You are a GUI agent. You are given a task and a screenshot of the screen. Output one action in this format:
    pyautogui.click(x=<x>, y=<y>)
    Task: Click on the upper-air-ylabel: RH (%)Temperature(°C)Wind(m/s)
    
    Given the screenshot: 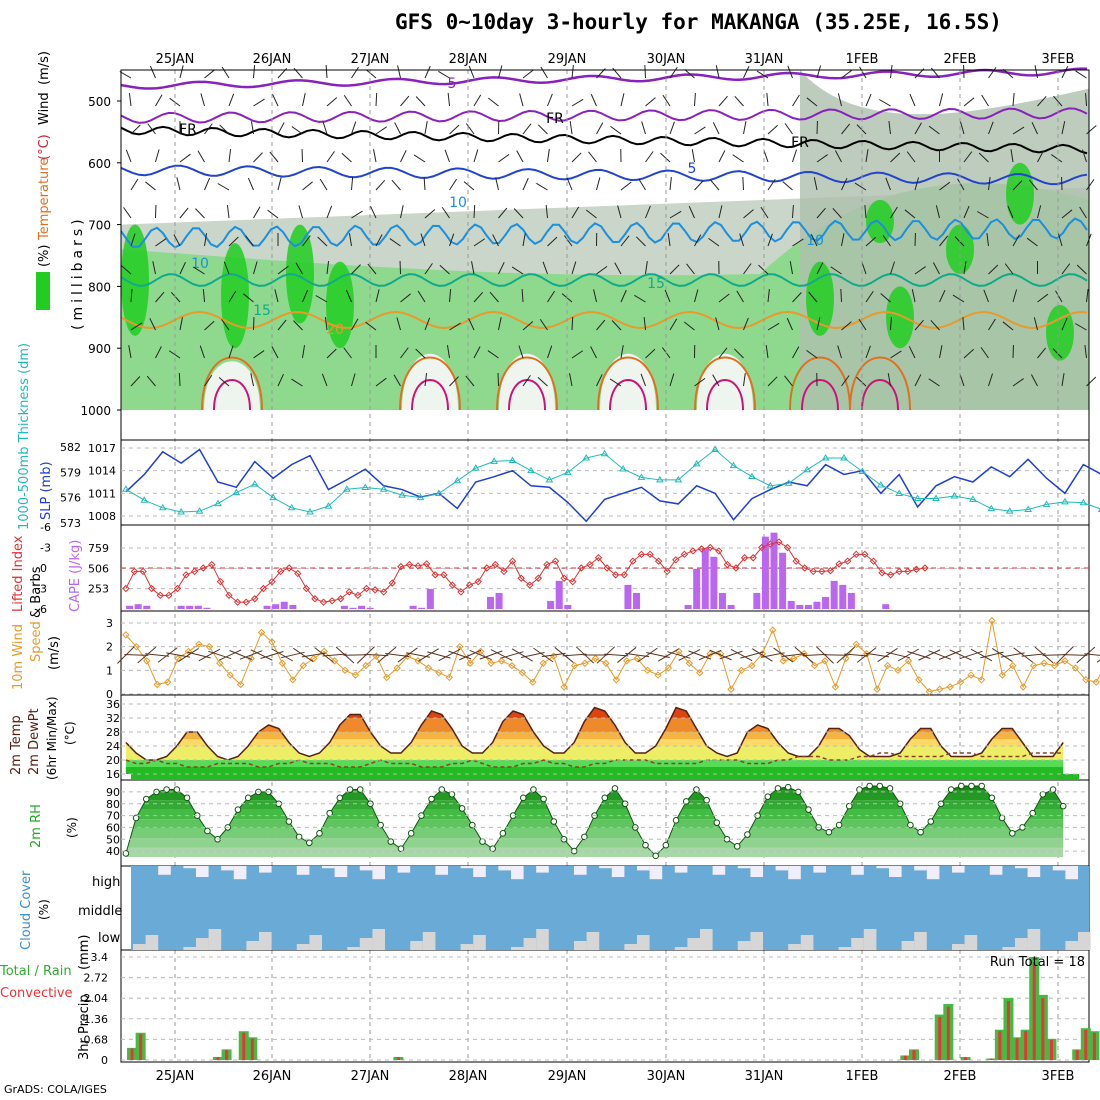 What is the action you would take?
    pyautogui.click(x=44, y=180)
    